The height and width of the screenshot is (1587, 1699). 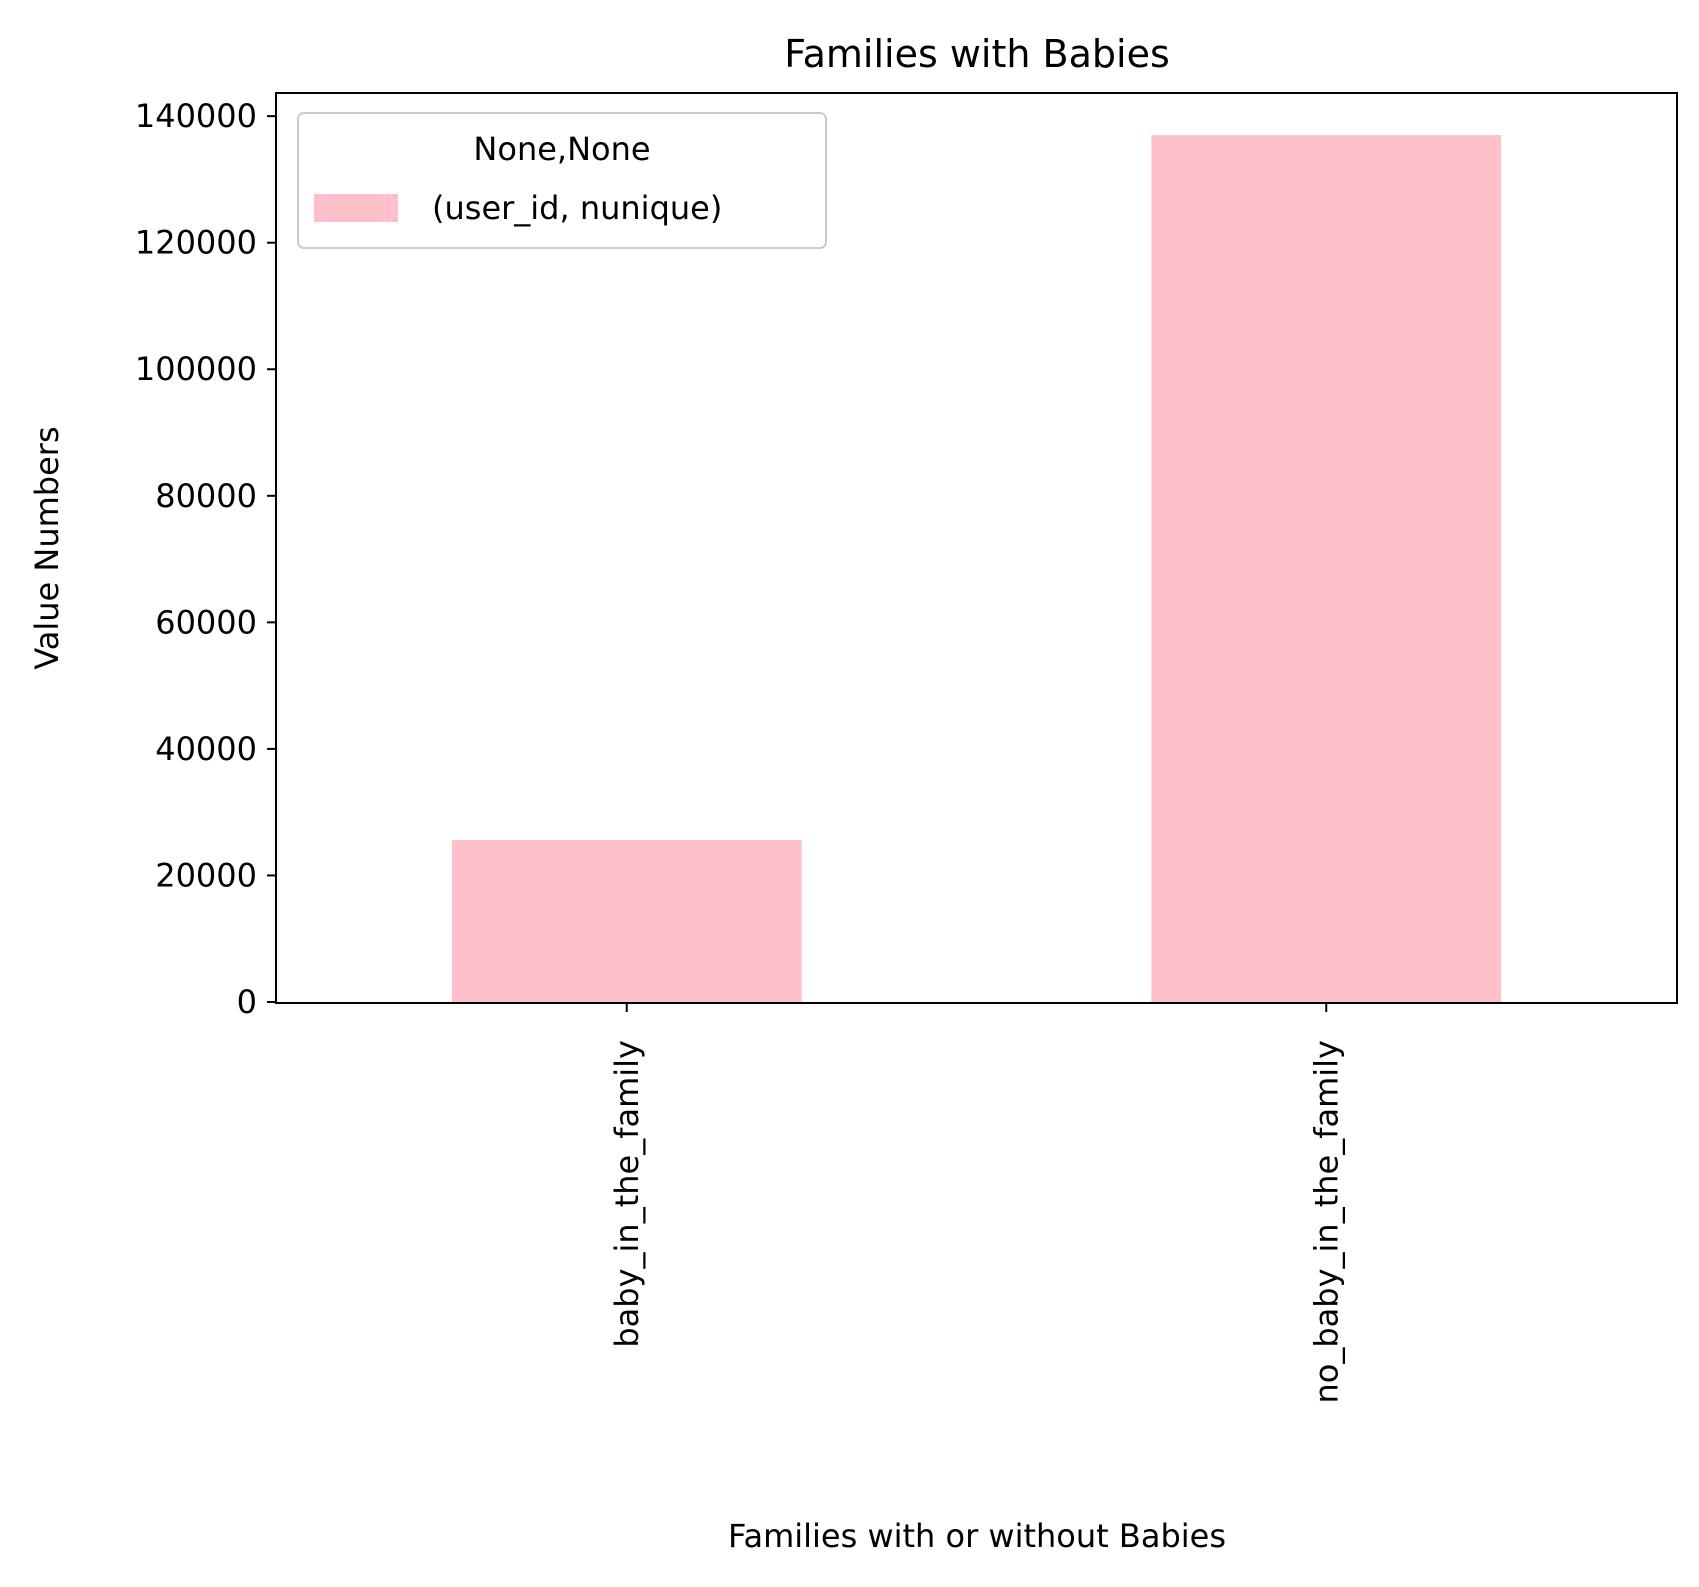 I want to click on x-axis-ticks: baby_in_the_family no_baby_in_the_family, so click(x=976, y=1202).